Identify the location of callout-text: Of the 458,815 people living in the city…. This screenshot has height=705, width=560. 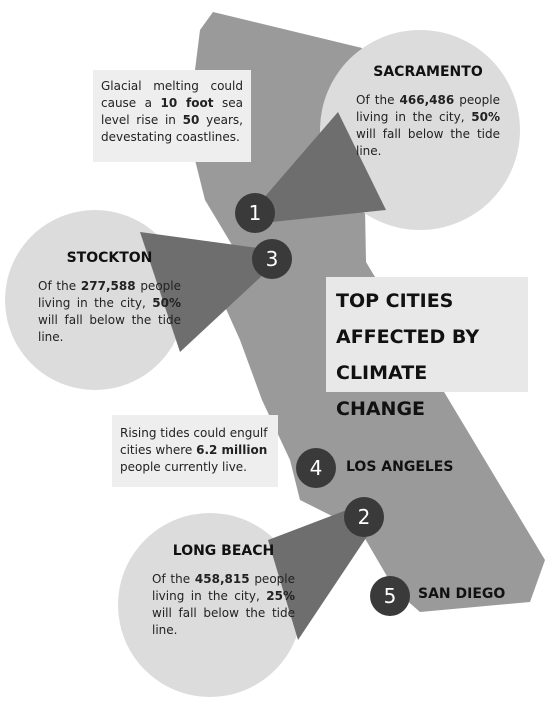
(223, 605).